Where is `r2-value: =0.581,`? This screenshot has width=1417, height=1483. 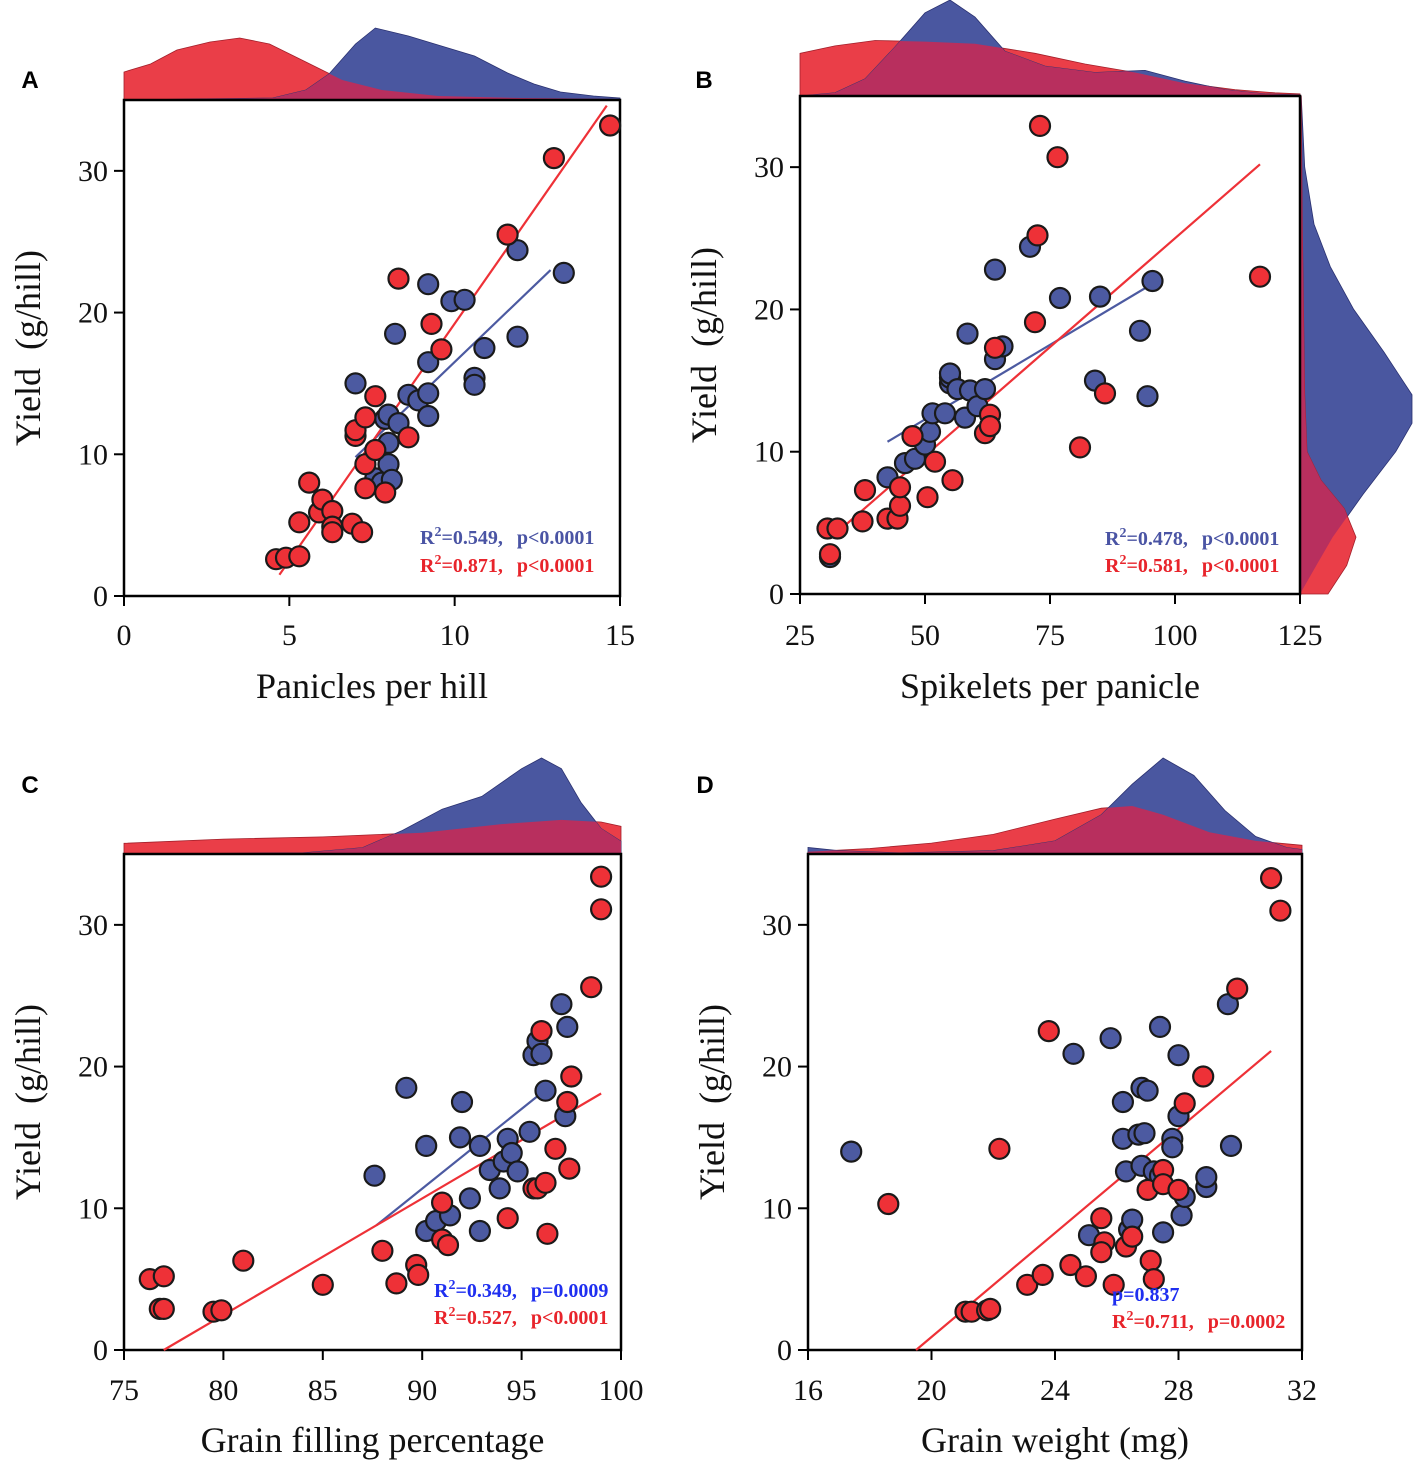 r2-value: =0.581, is located at coordinates (1156, 566).